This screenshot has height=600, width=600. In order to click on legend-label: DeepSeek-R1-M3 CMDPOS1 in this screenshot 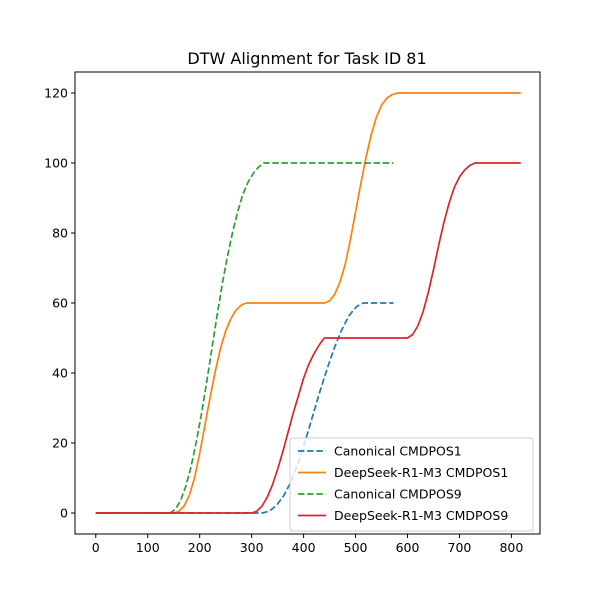, I will do `click(421, 472)`.